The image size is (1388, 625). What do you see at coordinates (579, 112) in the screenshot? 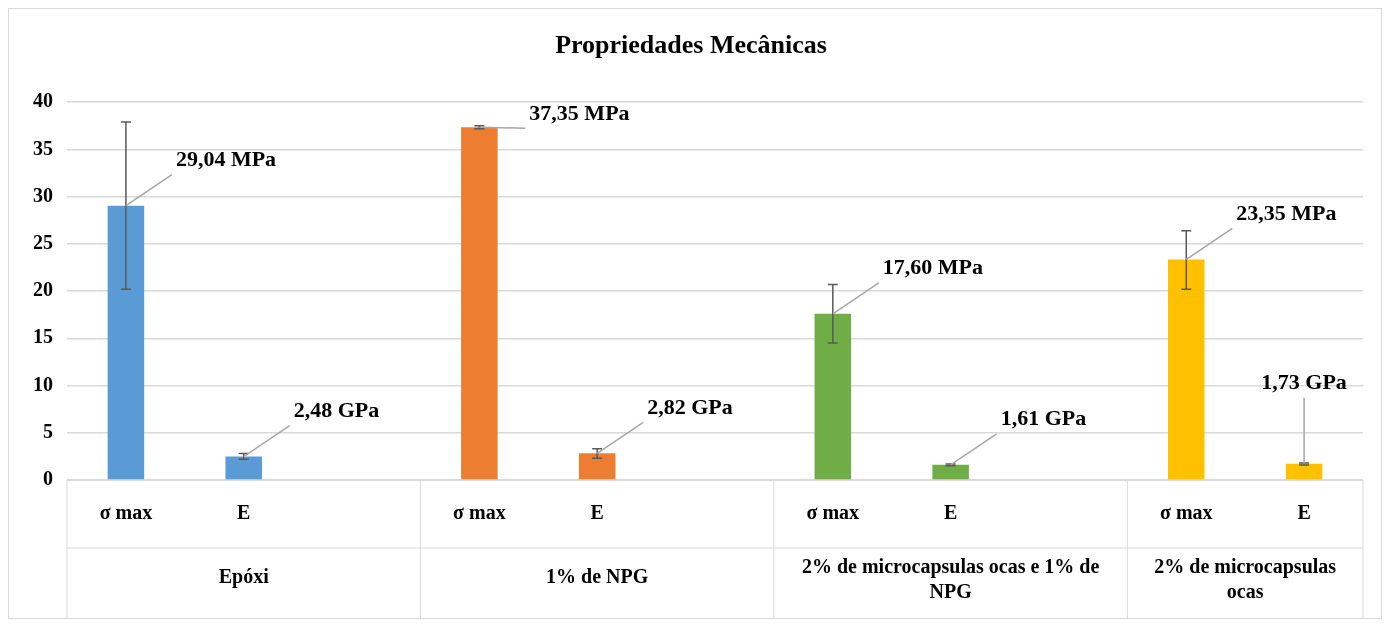
I see `data-label: 37,35 MPa` at bounding box center [579, 112].